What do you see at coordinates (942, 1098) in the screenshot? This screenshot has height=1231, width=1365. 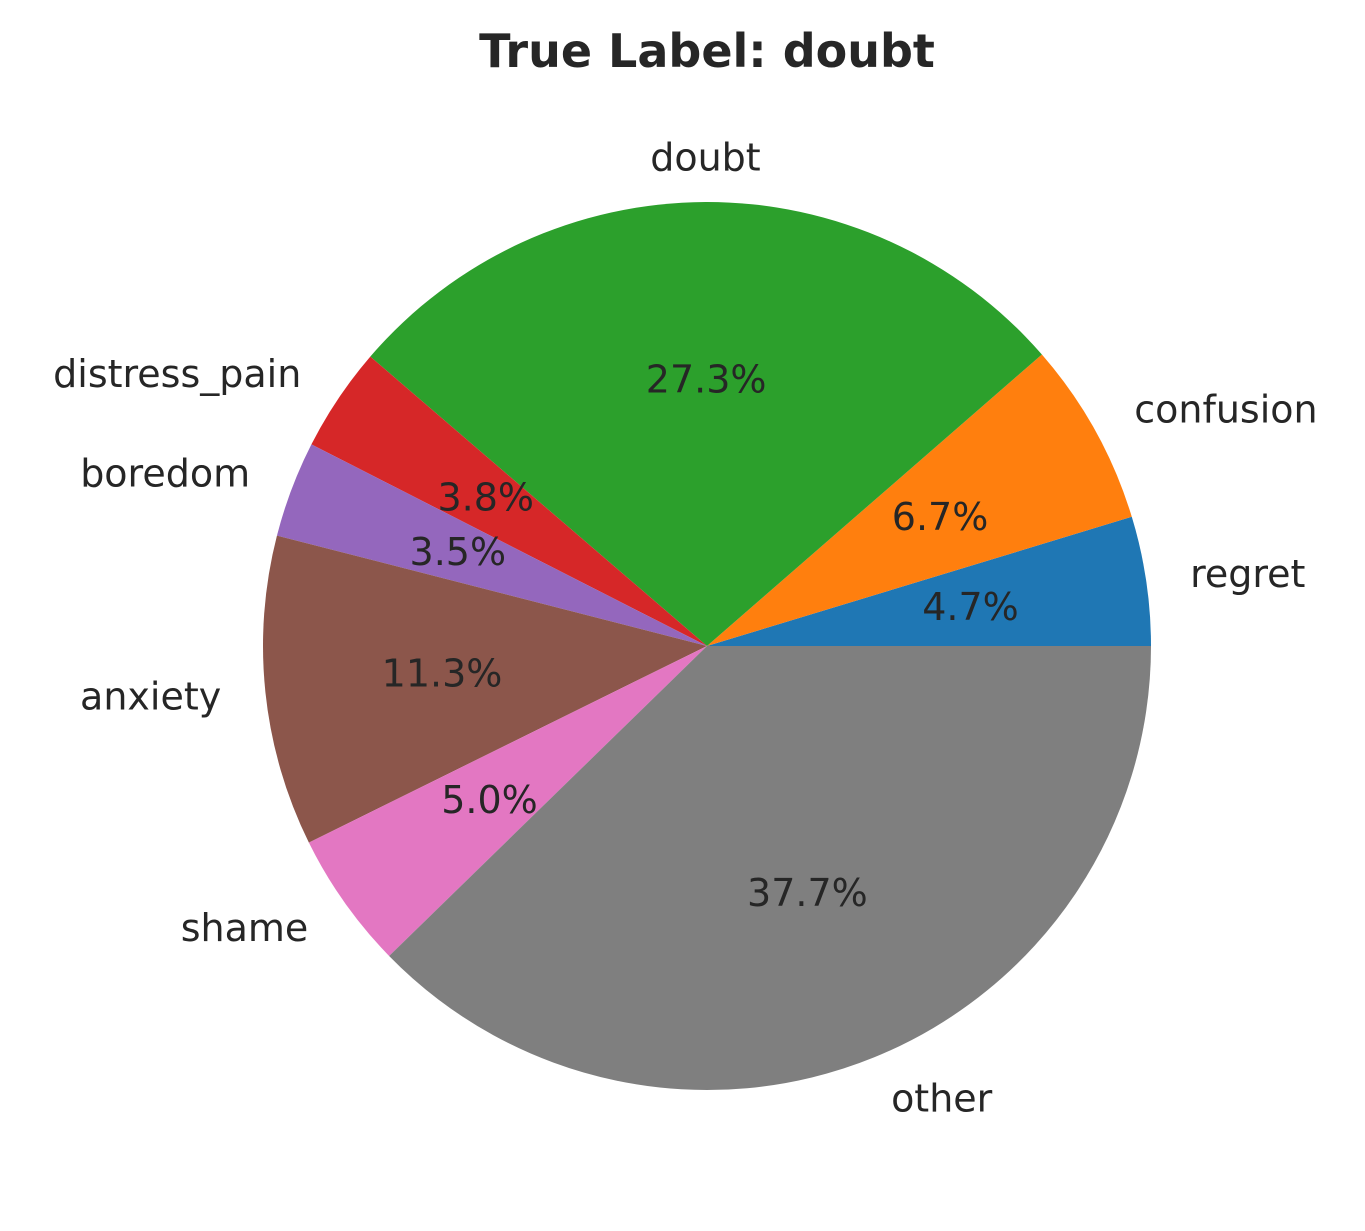 I see `slice-label-other: other` at bounding box center [942, 1098].